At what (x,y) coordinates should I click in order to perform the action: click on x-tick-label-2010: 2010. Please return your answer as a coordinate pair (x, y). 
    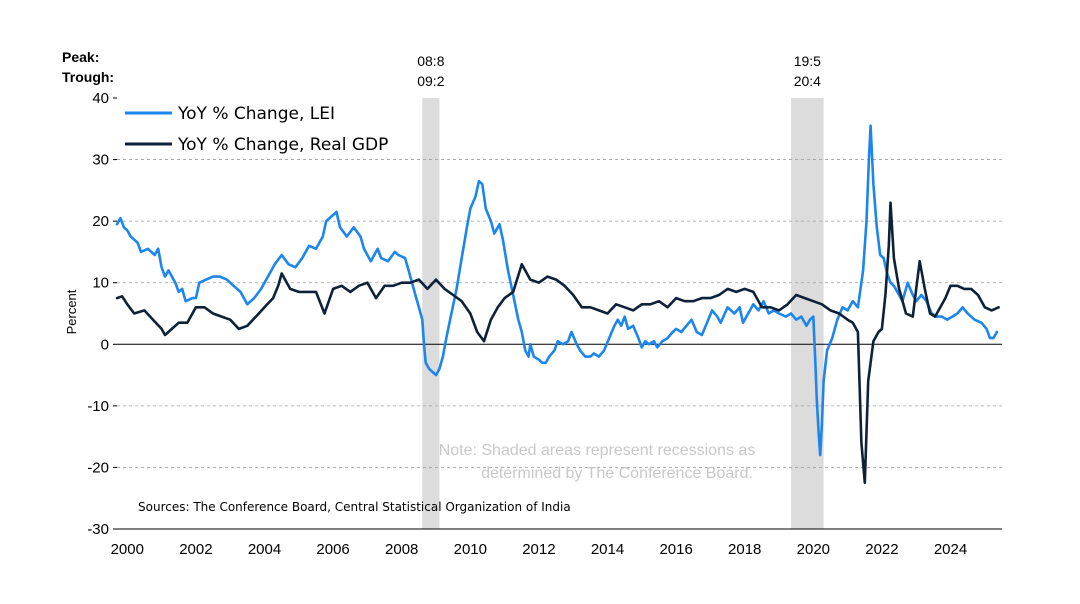
    Looking at the image, I should click on (470, 549).